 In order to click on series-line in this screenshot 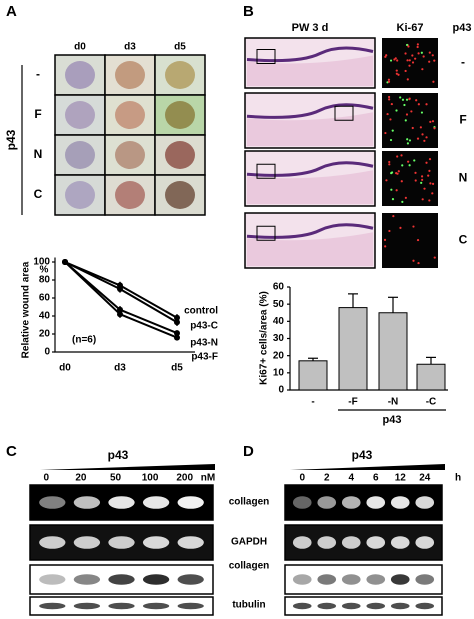, I will do `click(121, 298)`.